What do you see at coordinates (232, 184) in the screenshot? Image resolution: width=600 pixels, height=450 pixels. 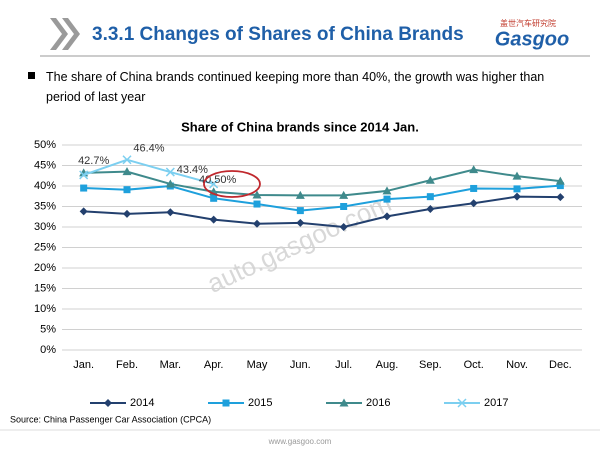 I see `highlight-ring` at bounding box center [232, 184].